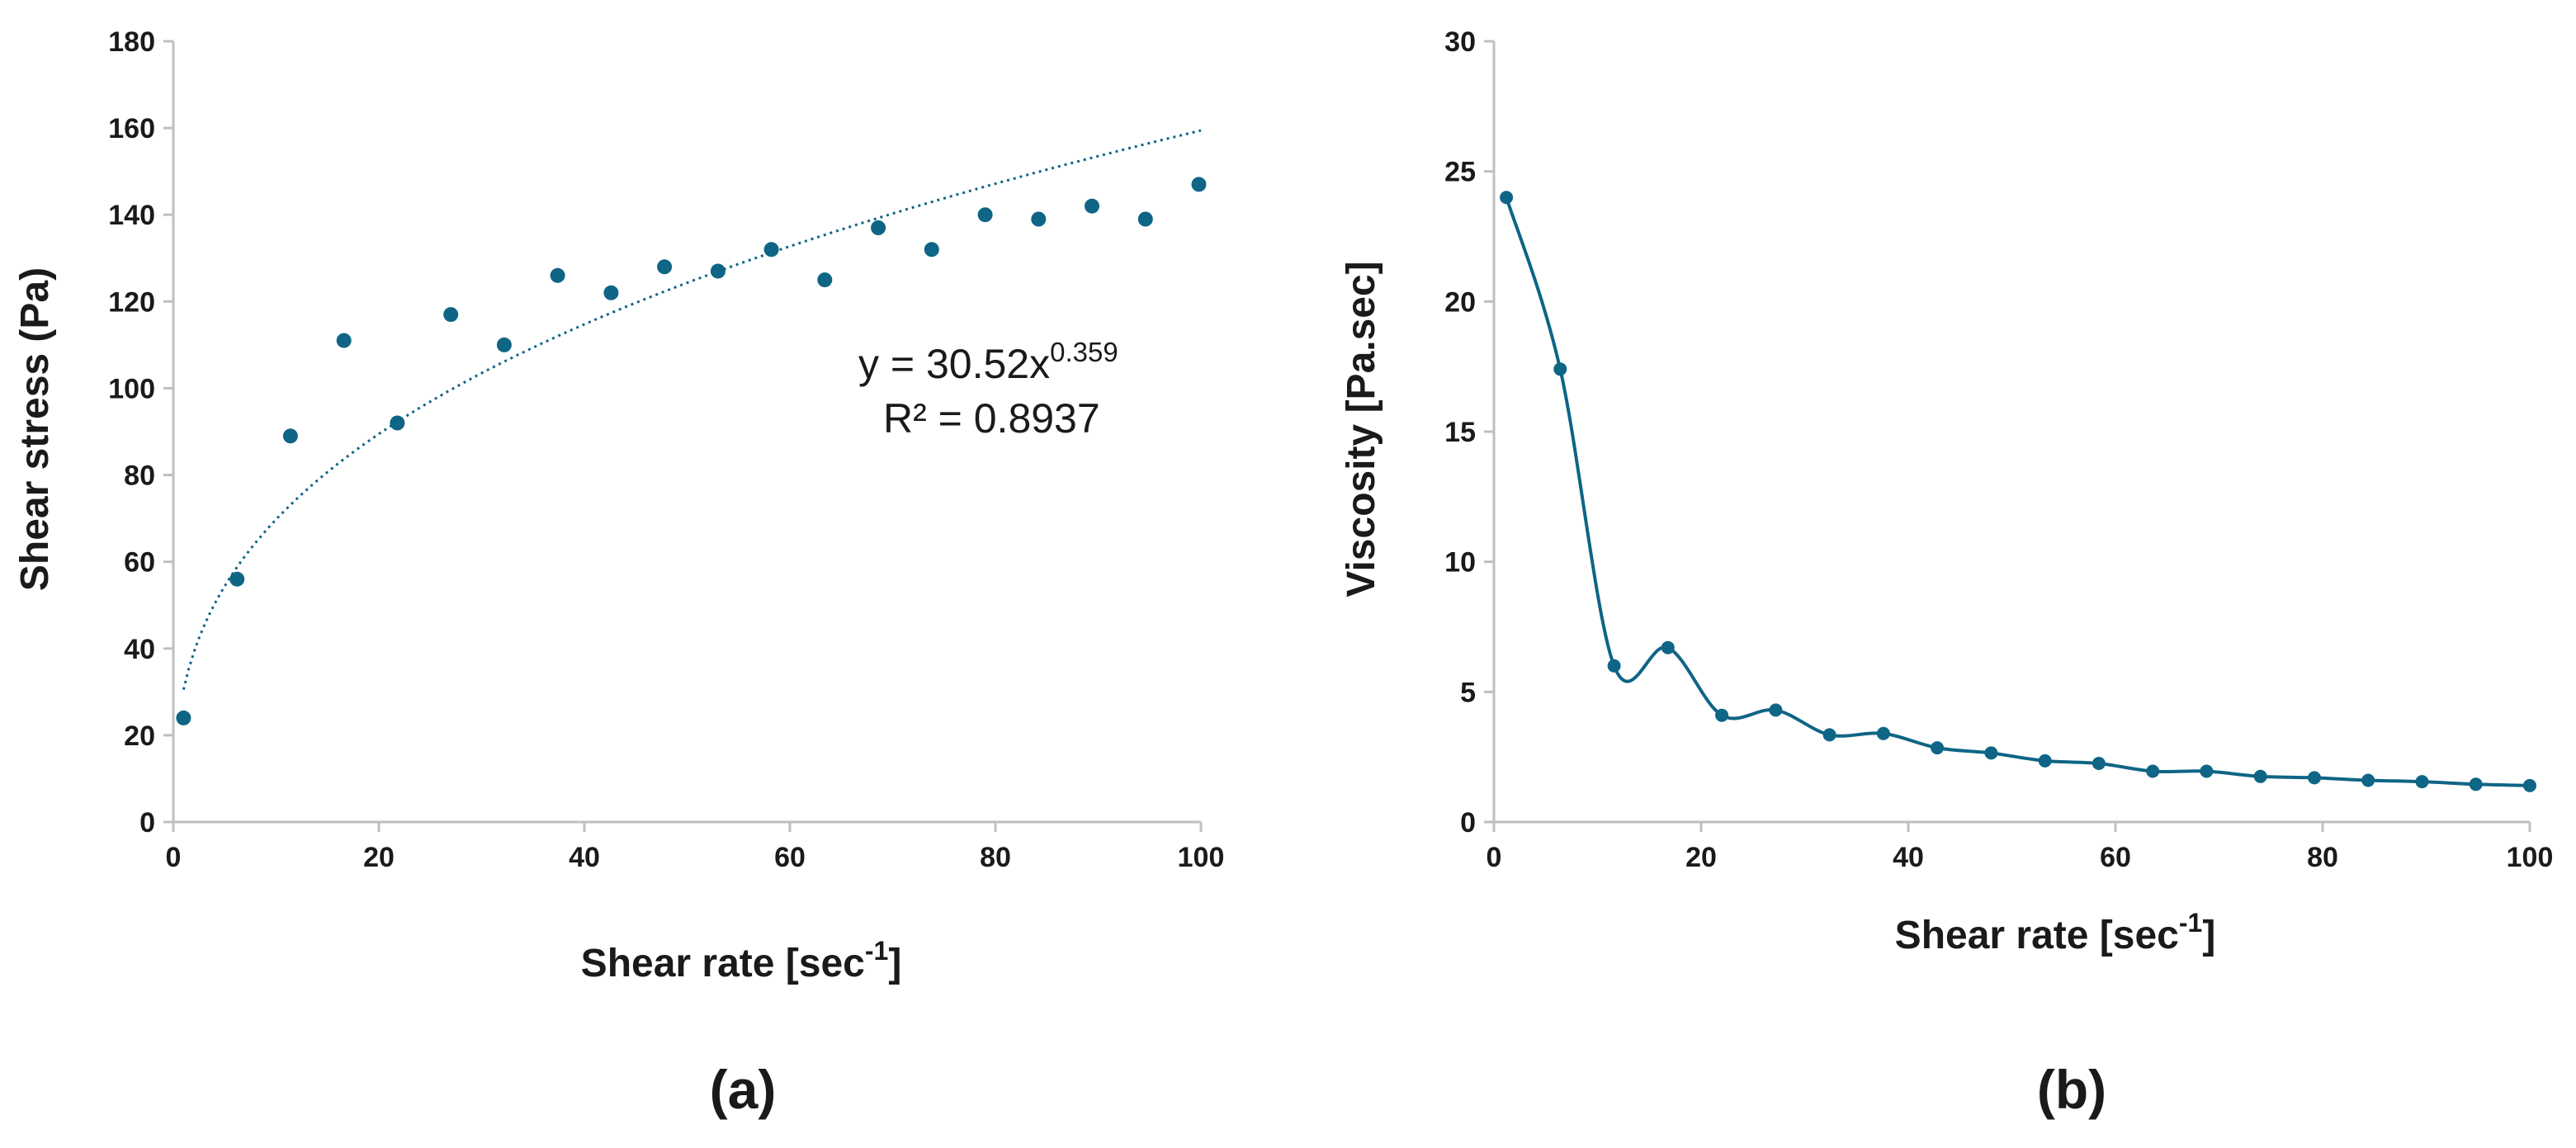 The height and width of the screenshot is (1148, 2576). I want to click on chart-a-x-tick-label: 60, so click(790, 858).